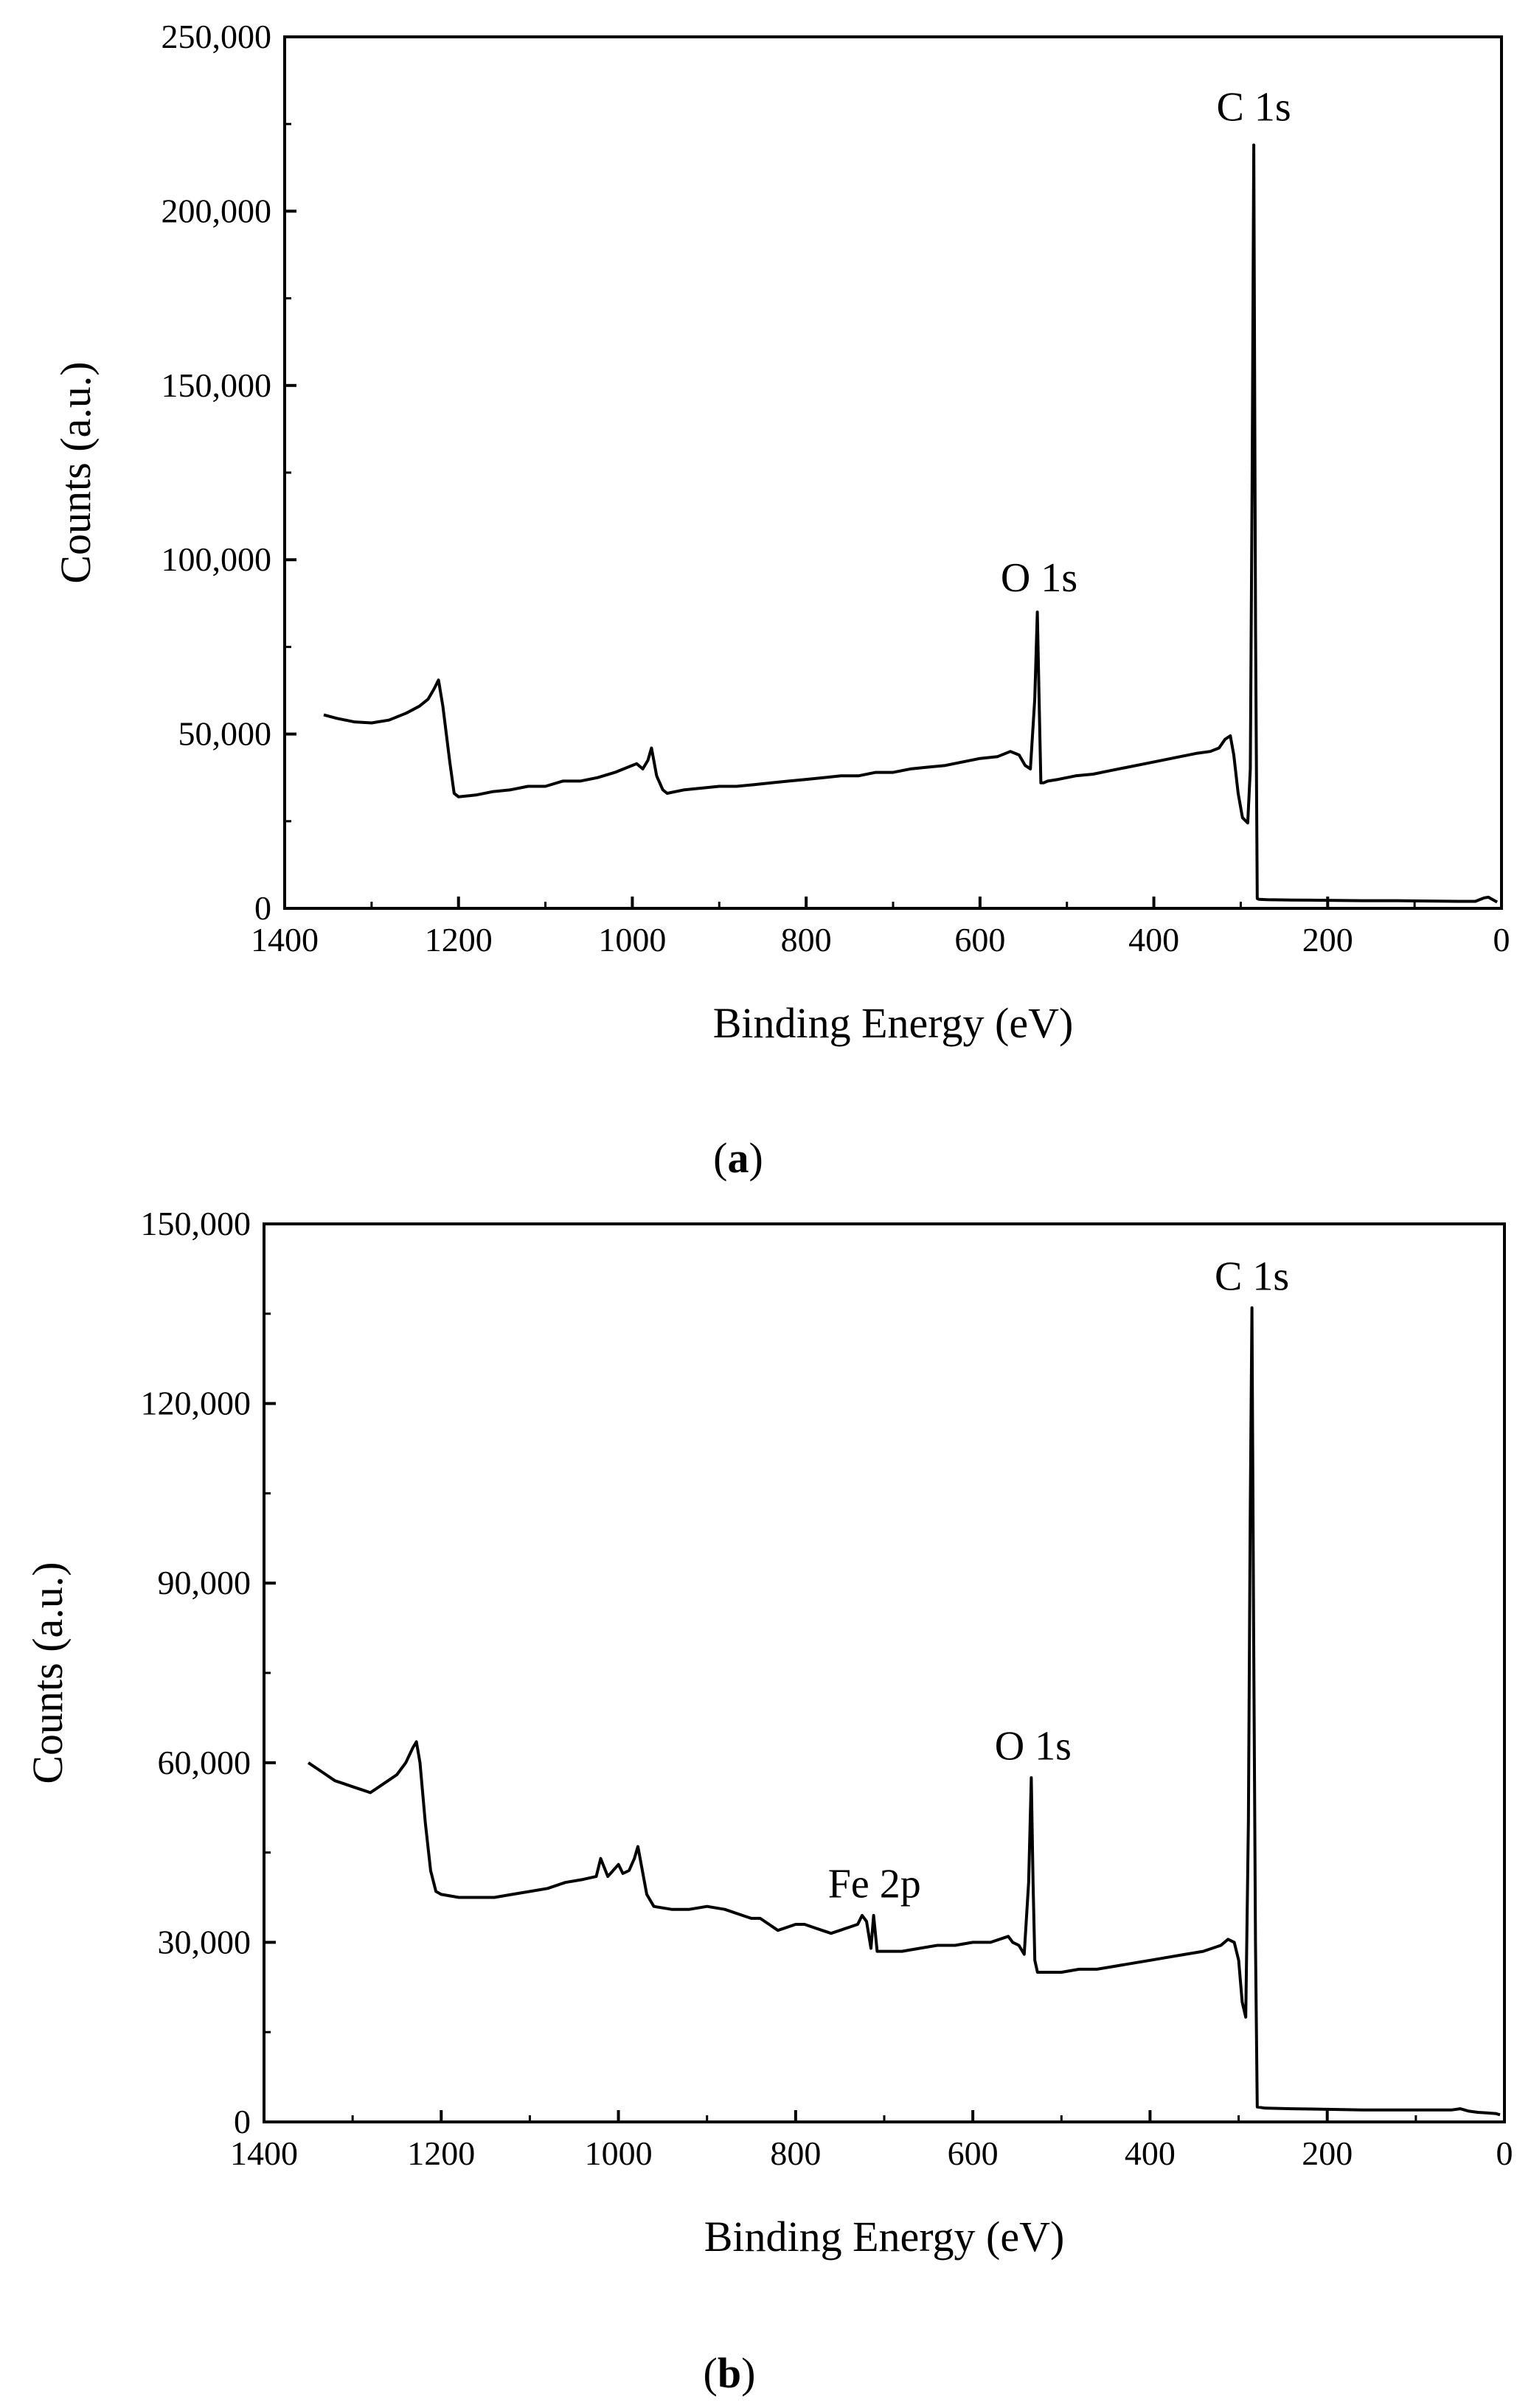  I want to click on panel-label-a: (a), so click(738, 1158).